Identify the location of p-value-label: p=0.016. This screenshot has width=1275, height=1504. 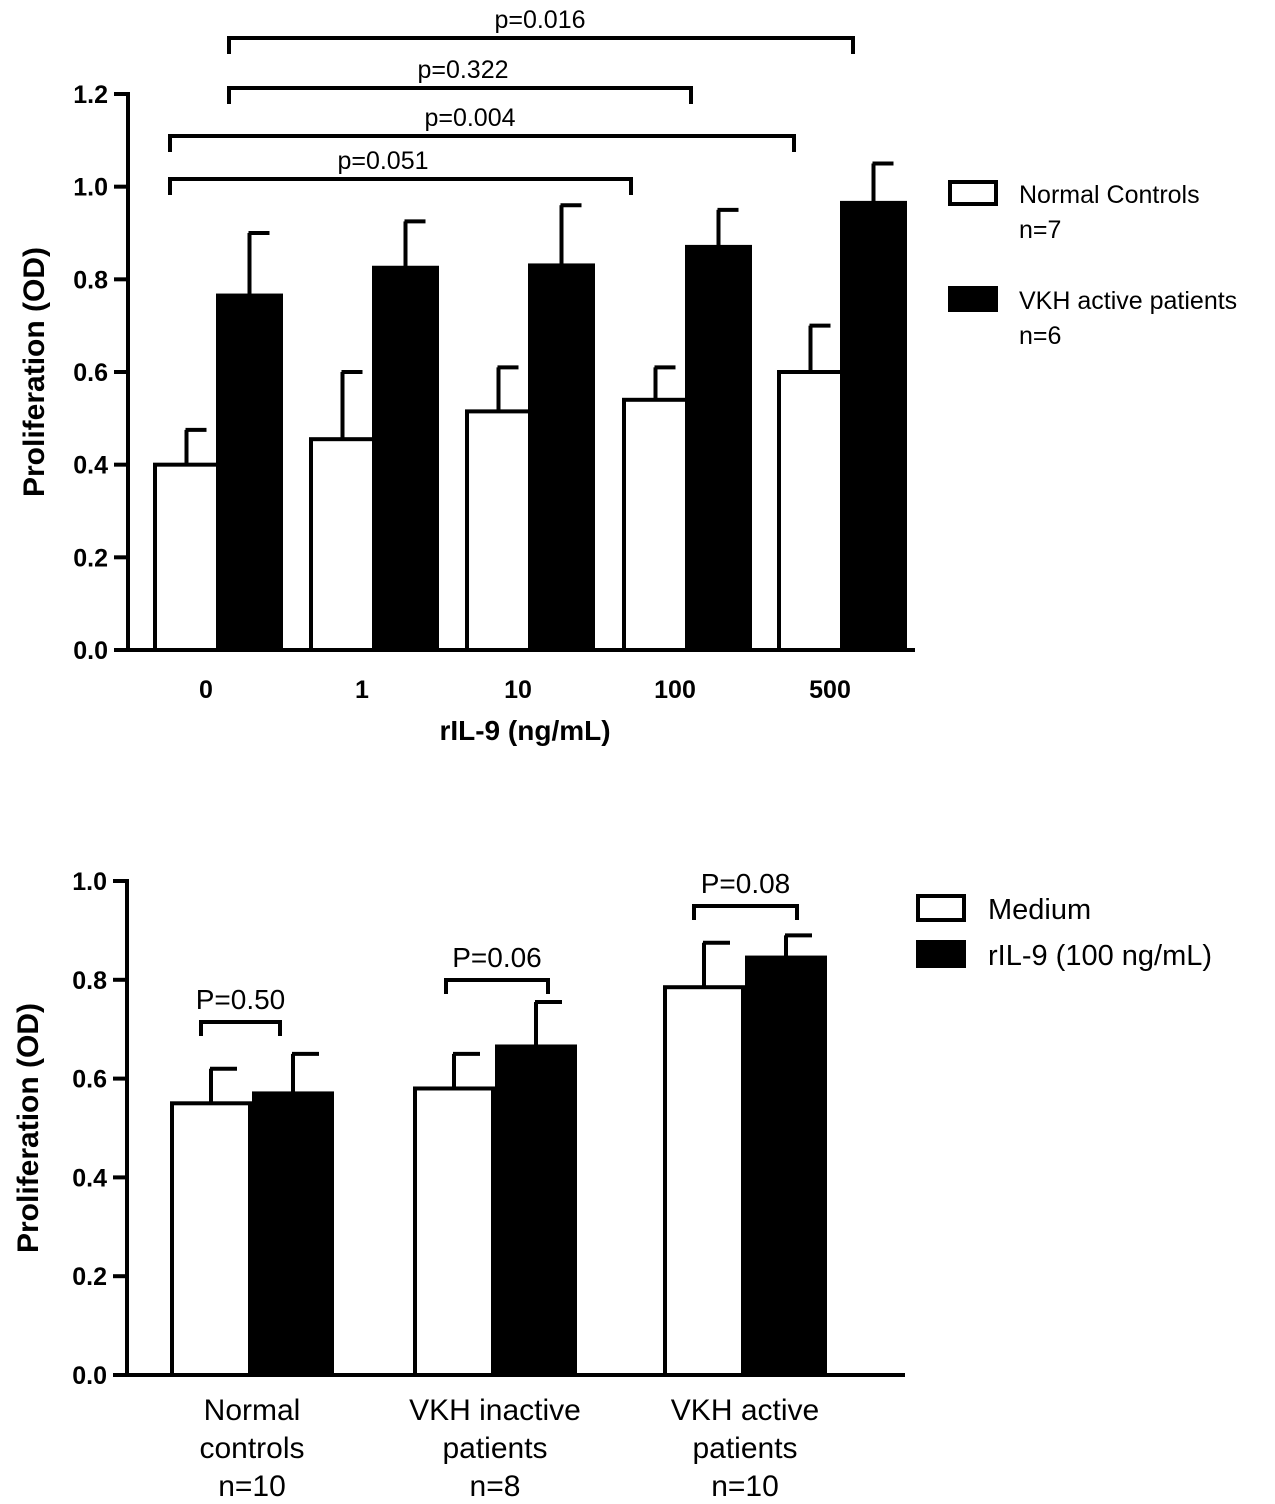
(539, 20).